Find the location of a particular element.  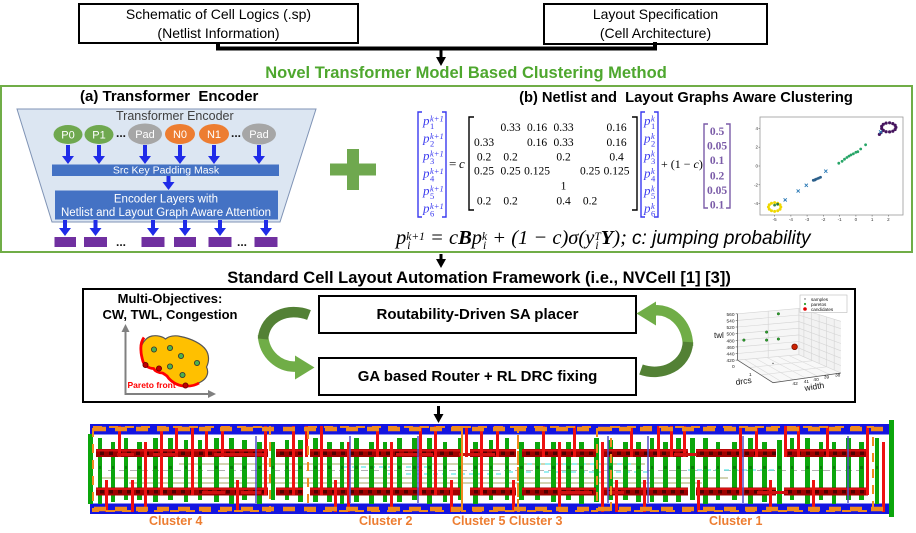

svg-text: + (1 − c) is located at coordinates (682, 164).